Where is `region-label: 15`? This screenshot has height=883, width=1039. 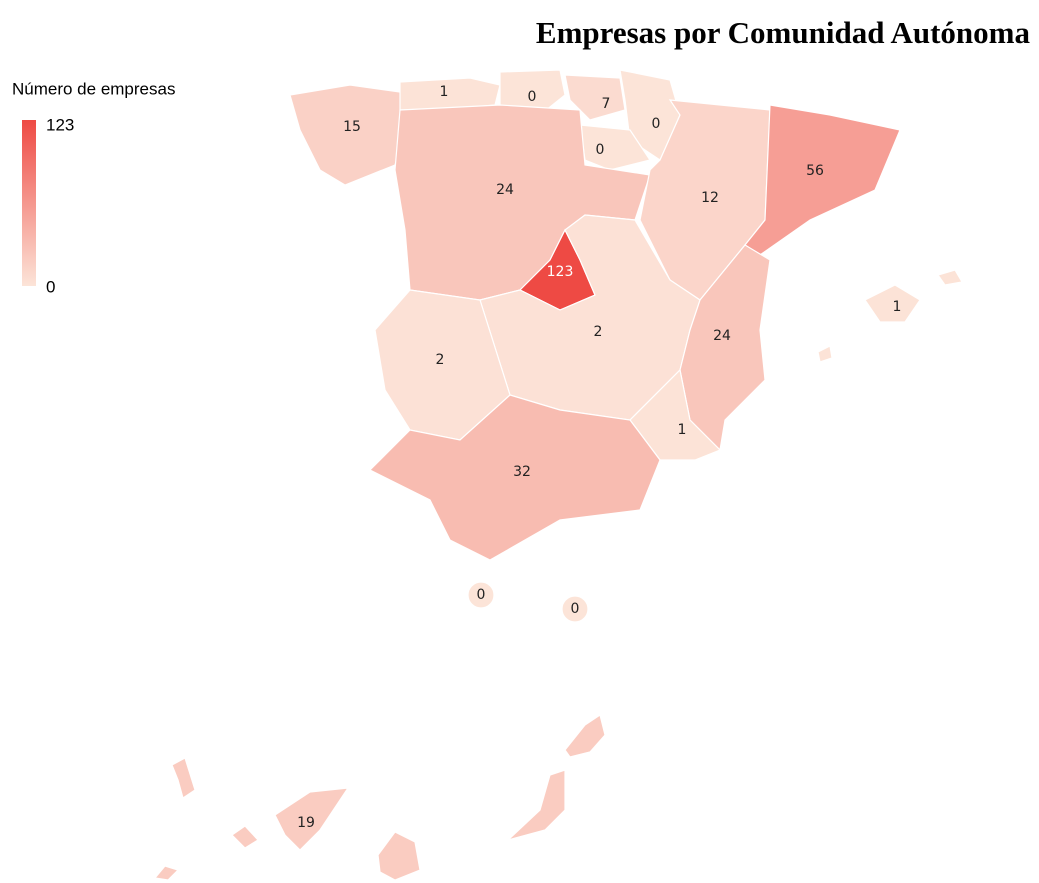 region-label: 15 is located at coordinates (352, 127).